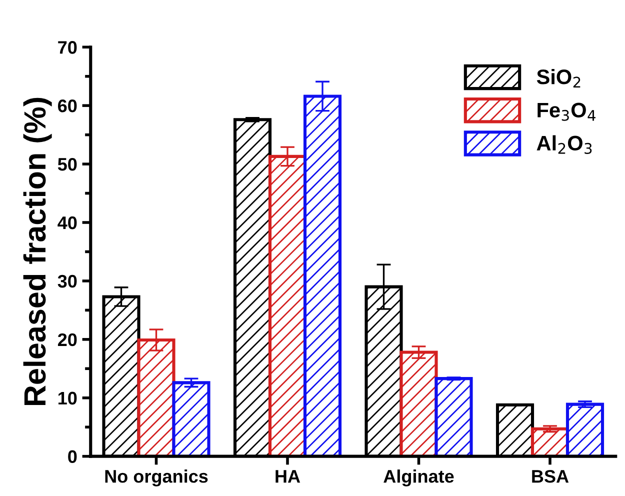 The height and width of the screenshot is (496, 625). Describe the element at coordinates (37, 252) in the screenshot. I see `y-axis-title: Released fraction (%)` at that location.